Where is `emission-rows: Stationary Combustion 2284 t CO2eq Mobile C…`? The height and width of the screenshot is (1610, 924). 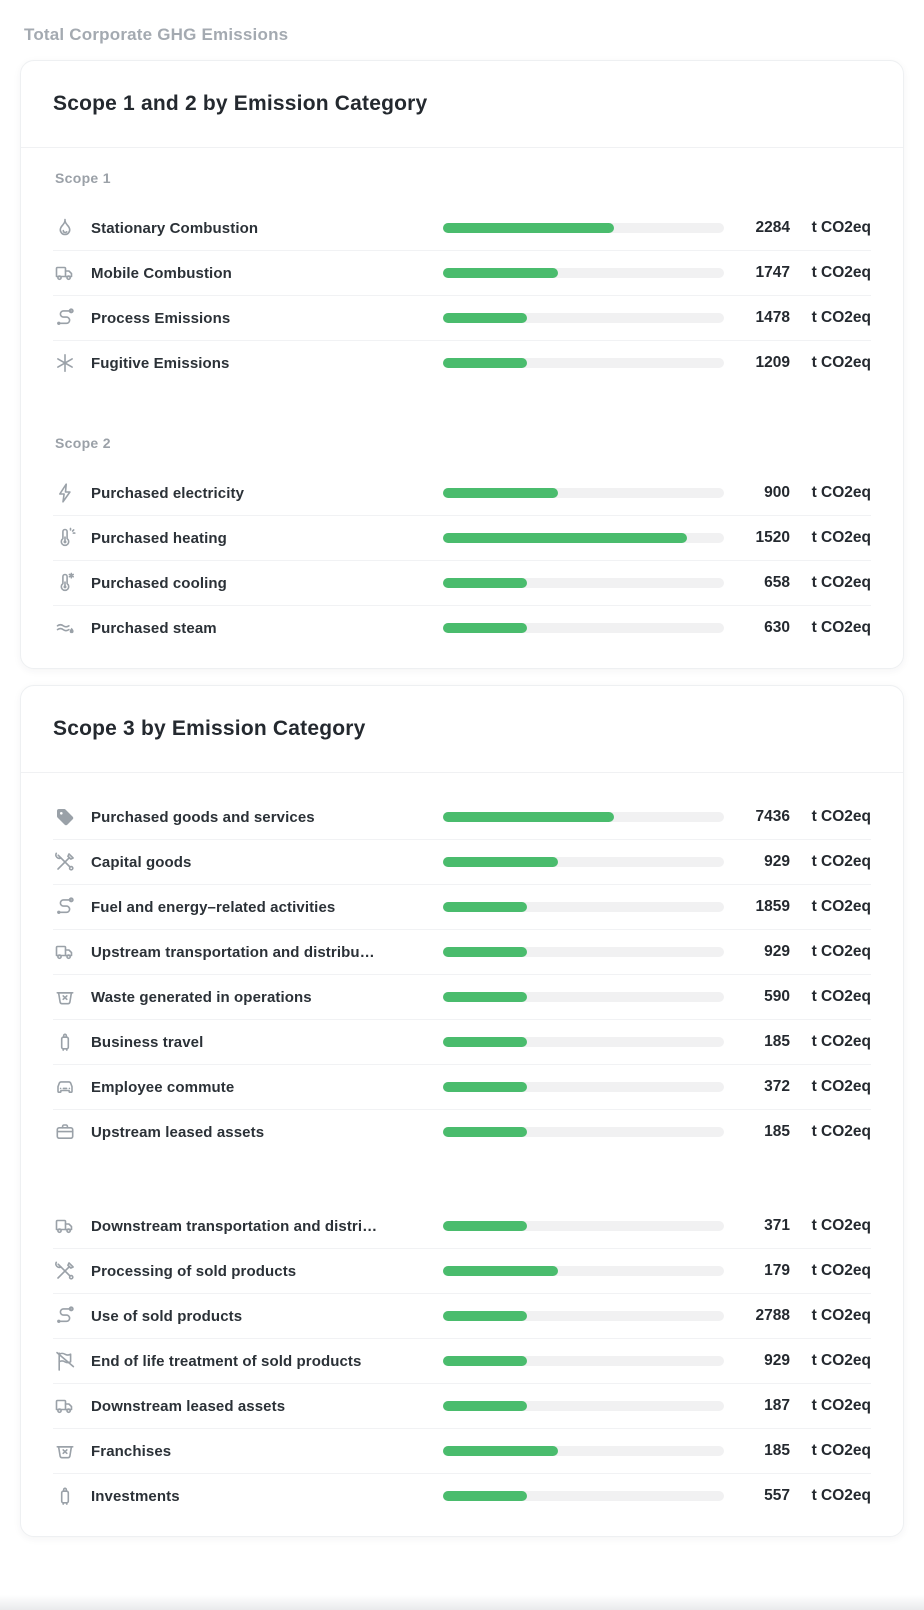
emission-rows: Stationary Combustion 2284 t CO2eq Mobile C… is located at coordinates (462, 295).